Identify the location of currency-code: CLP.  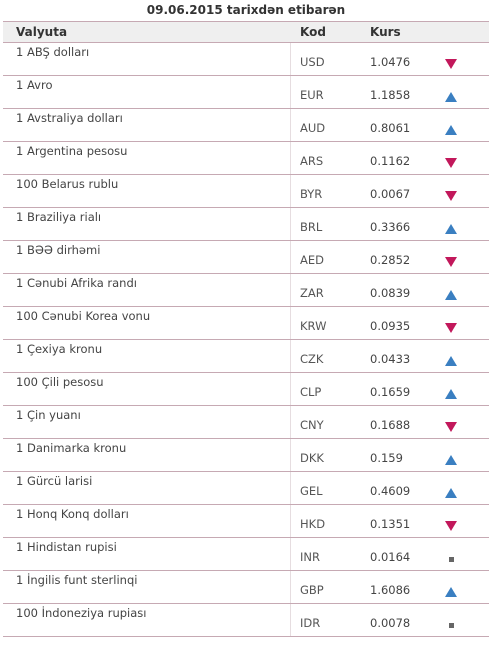
(311, 392).